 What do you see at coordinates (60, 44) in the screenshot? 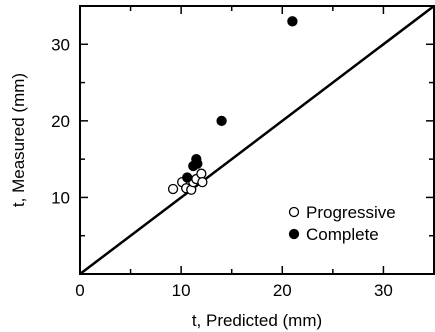
I see `y-tick-label: 30` at bounding box center [60, 44].